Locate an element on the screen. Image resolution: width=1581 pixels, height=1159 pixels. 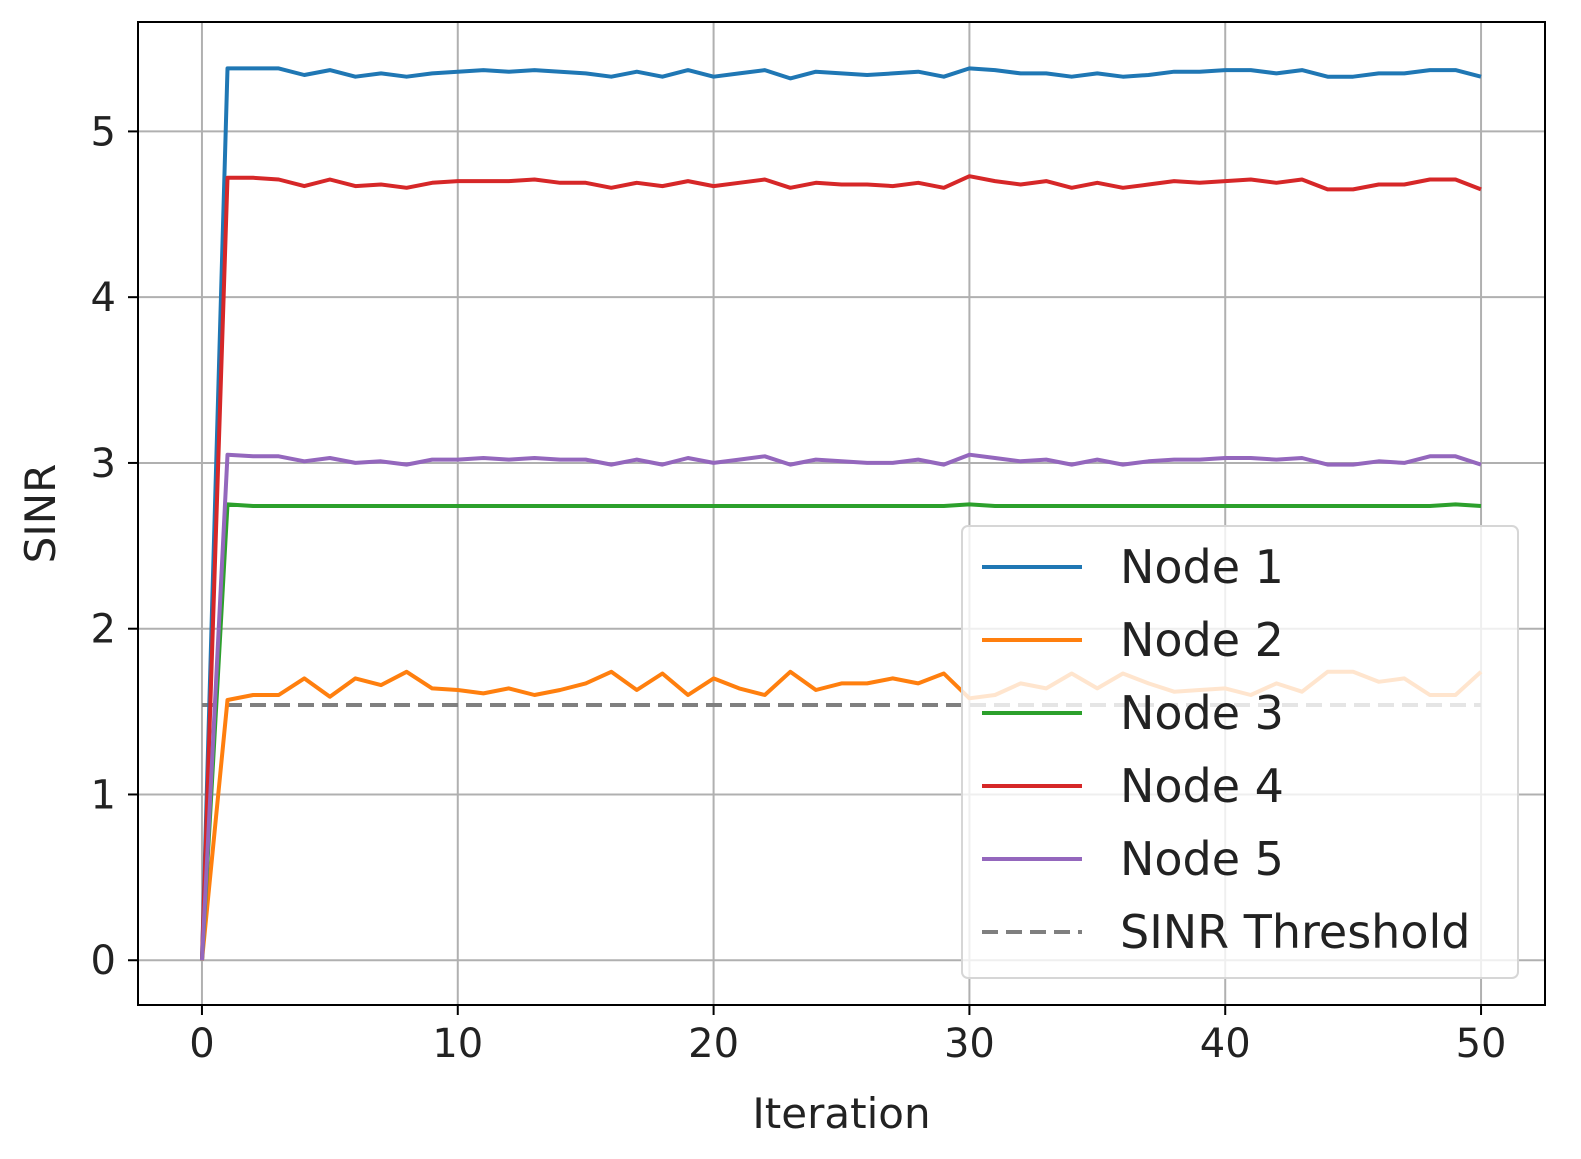
legend-item: Node 5 is located at coordinates (1133, 859).